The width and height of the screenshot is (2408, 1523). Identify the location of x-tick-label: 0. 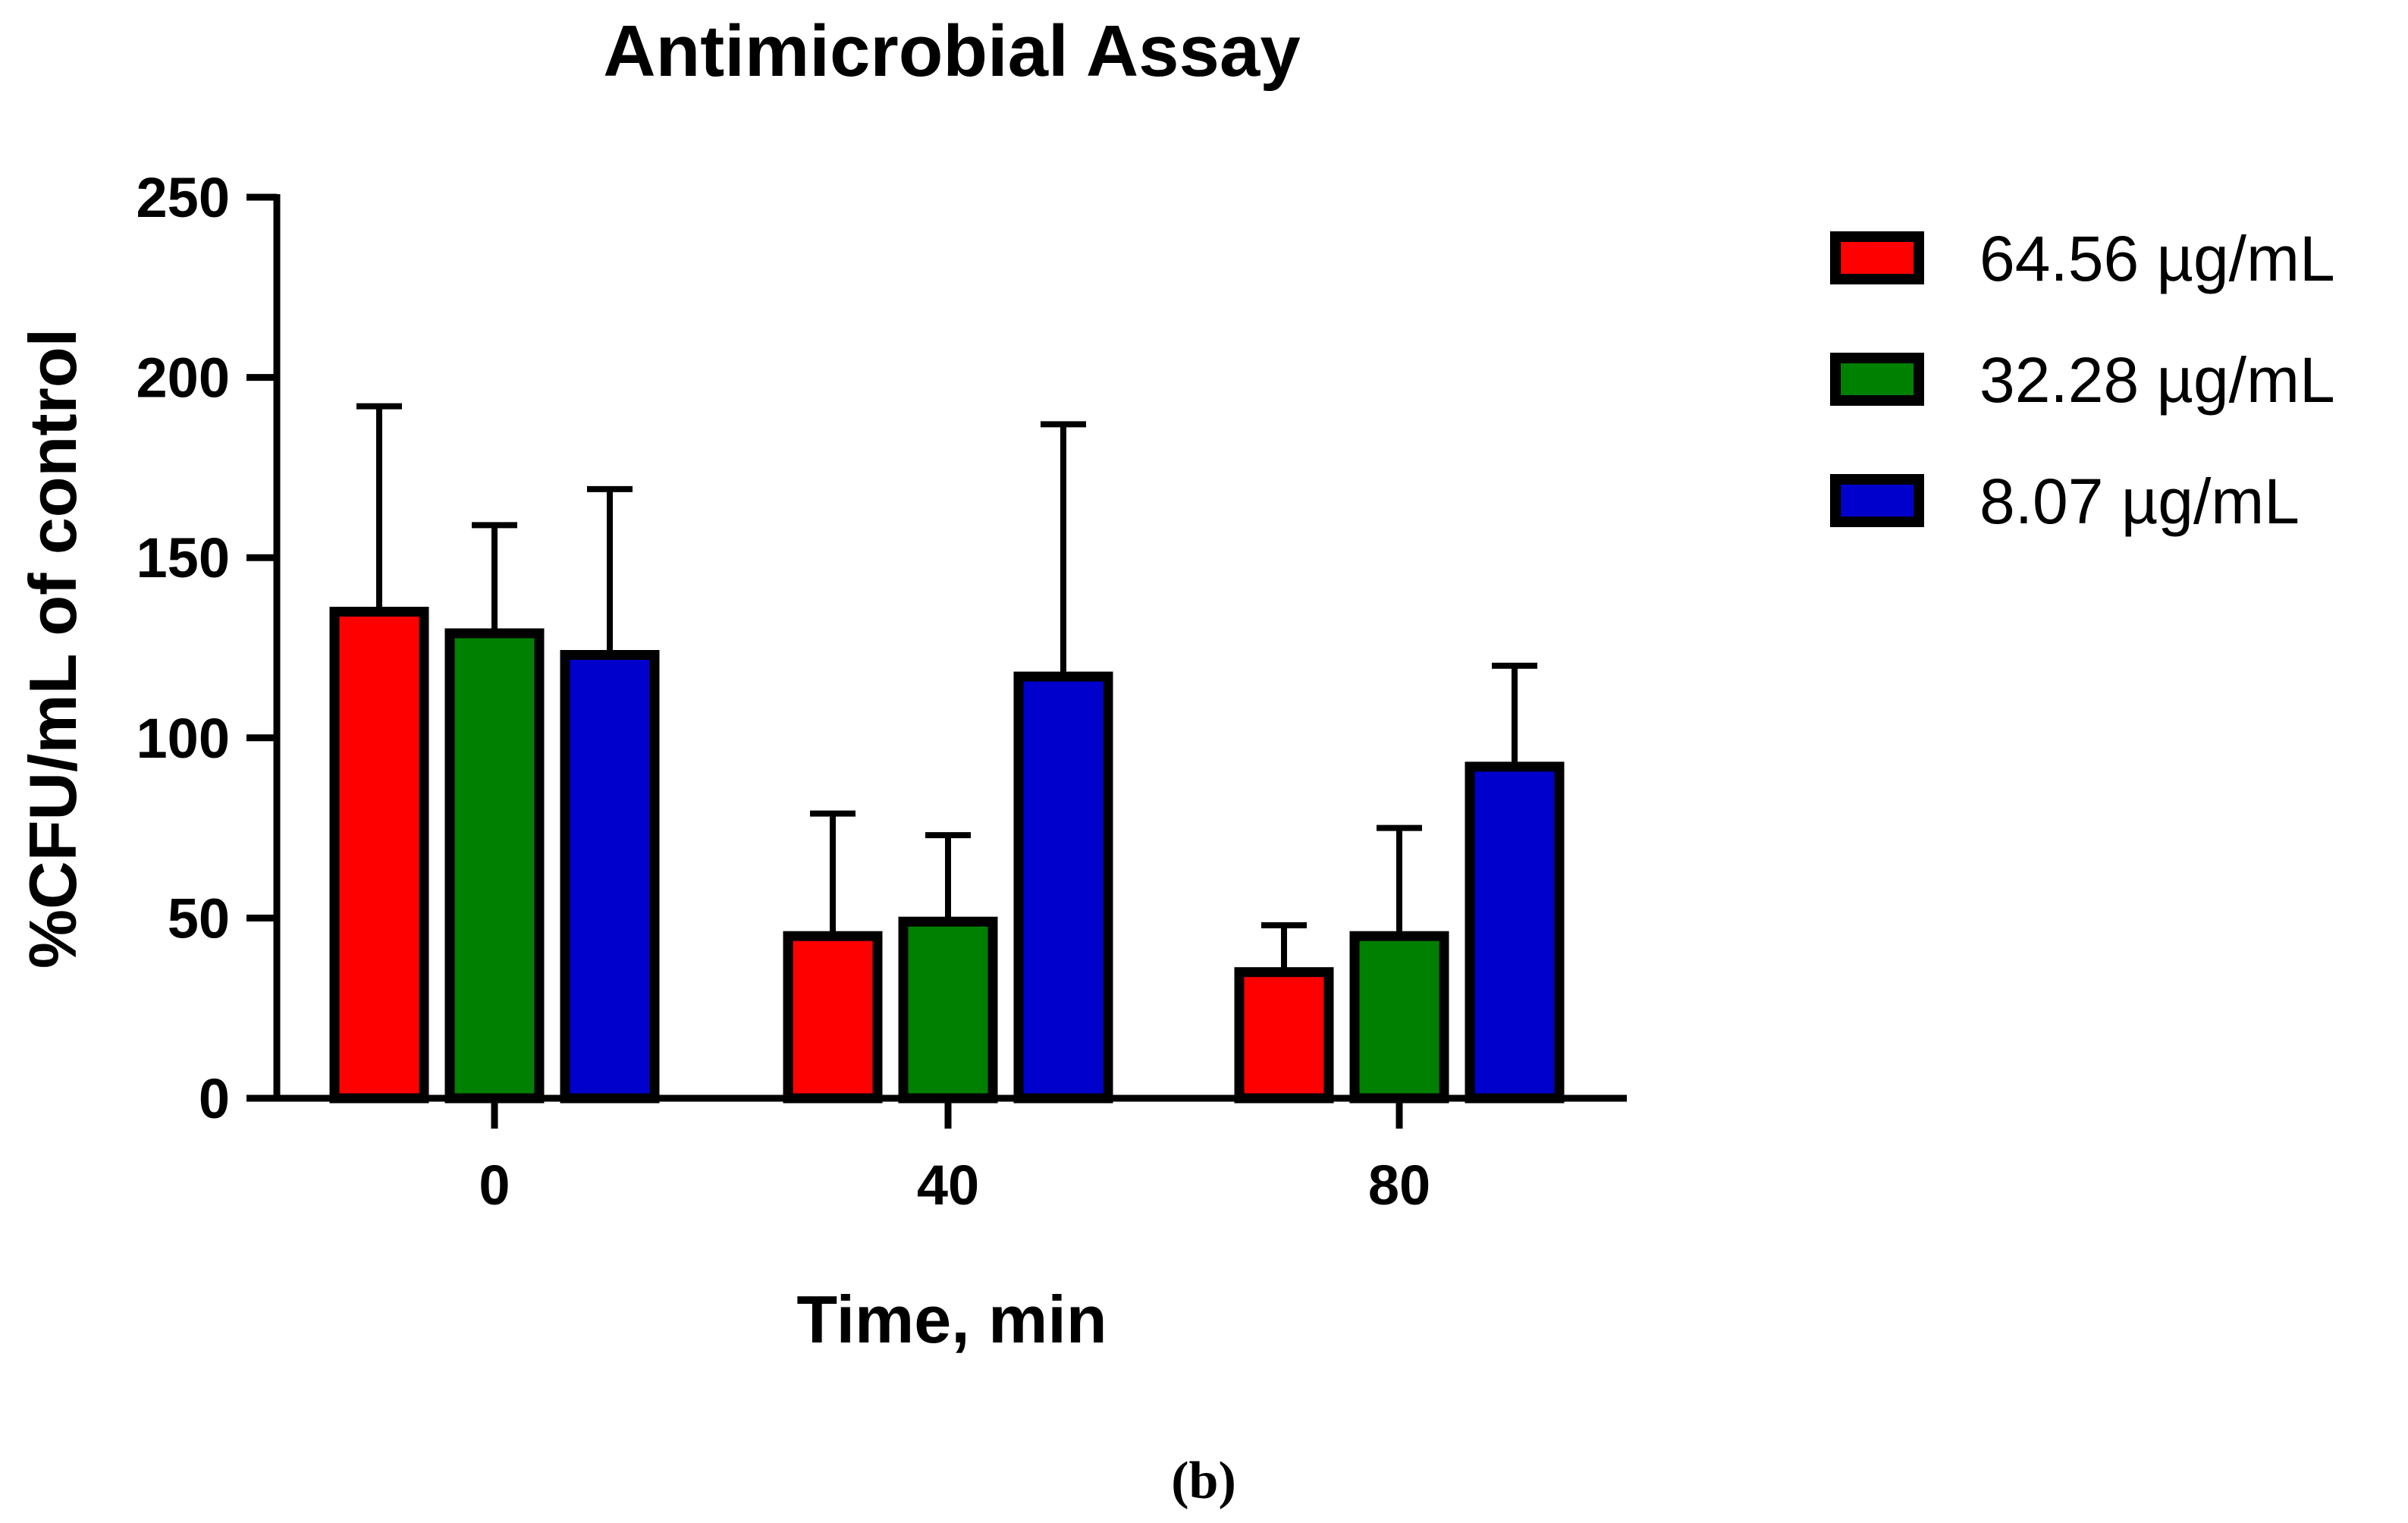
(494, 1185).